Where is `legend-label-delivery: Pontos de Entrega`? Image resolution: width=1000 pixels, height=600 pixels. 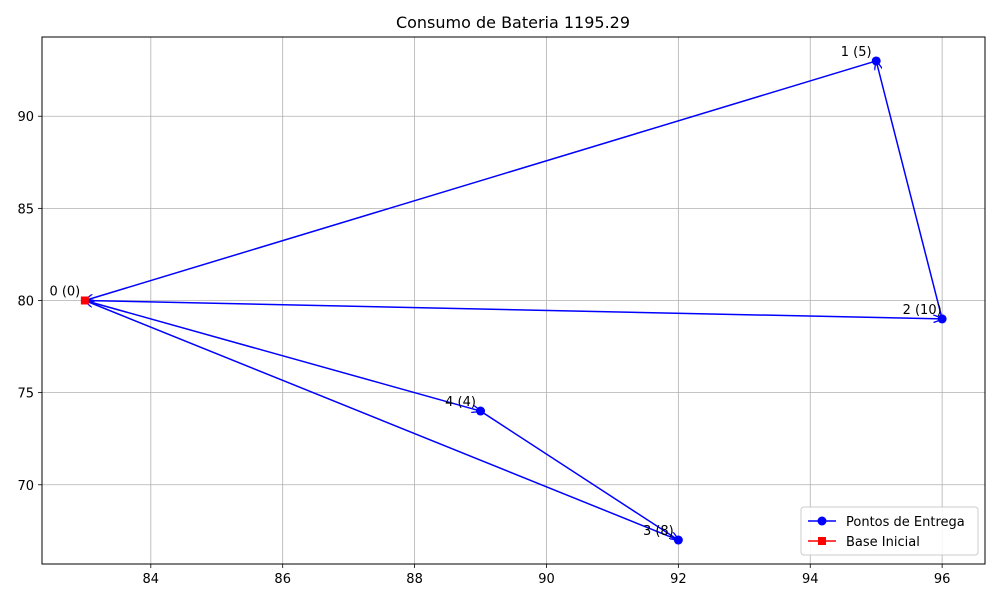 legend-label-delivery: Pontos de Entrega is located at coordinates (905, 522).